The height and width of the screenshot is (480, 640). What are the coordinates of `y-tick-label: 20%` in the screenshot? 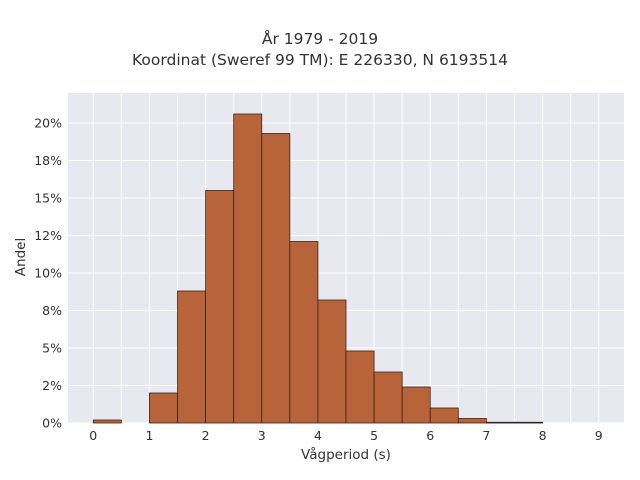 It's located at (48, 123).